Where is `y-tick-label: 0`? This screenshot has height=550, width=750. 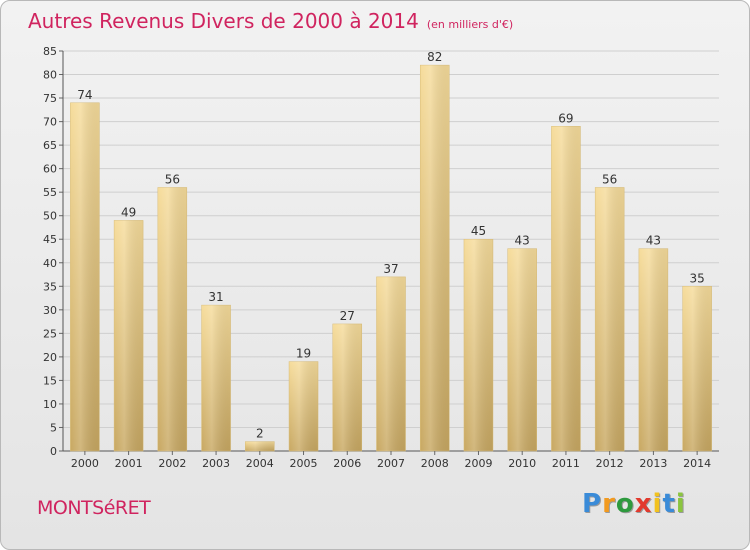 y-tick-label: 0 is located at coordinates (53, 451).